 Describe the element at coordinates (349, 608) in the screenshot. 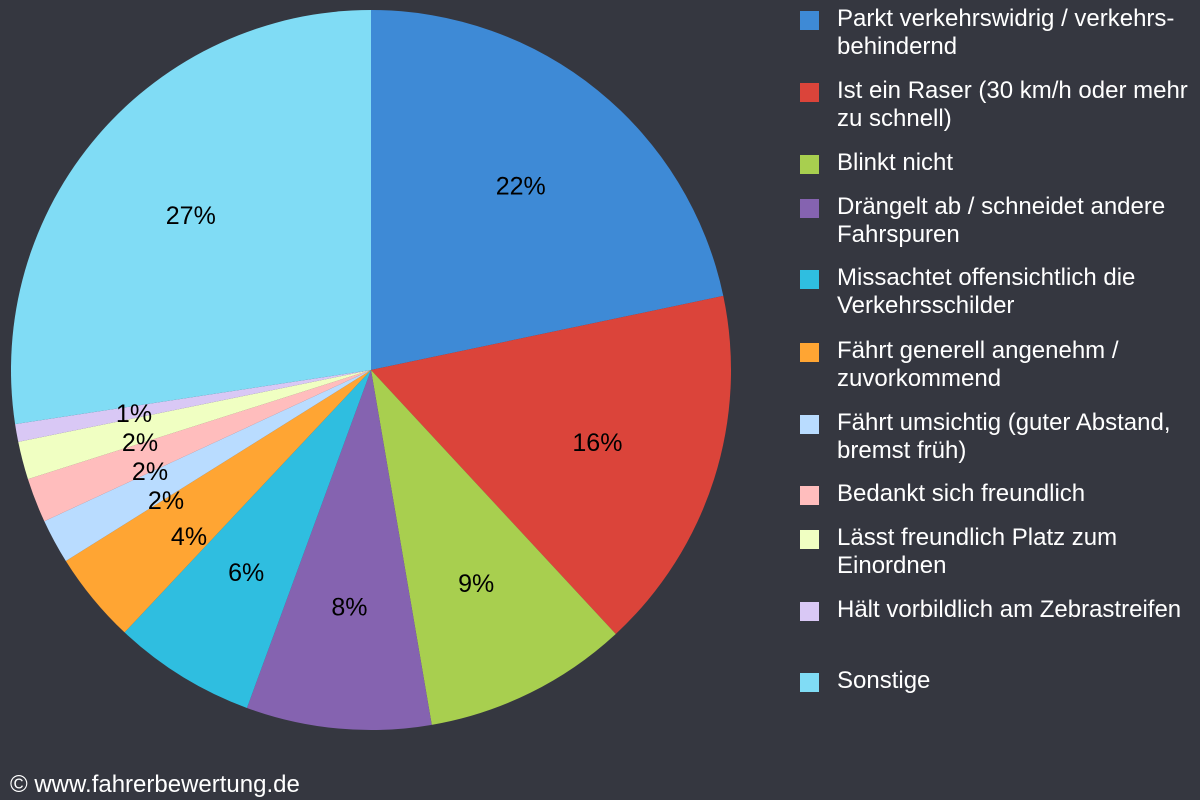

I see `slice-label: 8%` at that location.